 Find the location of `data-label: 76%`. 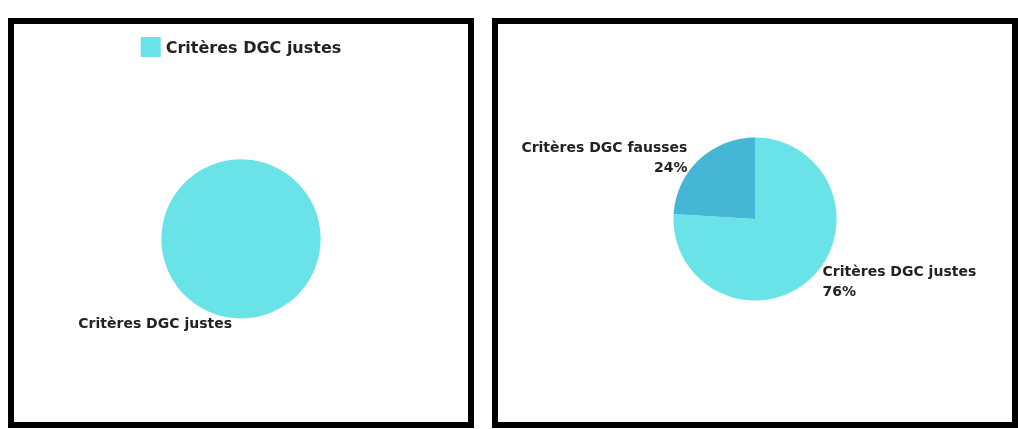

data-label: 76% is located at coordinates (839, 291).